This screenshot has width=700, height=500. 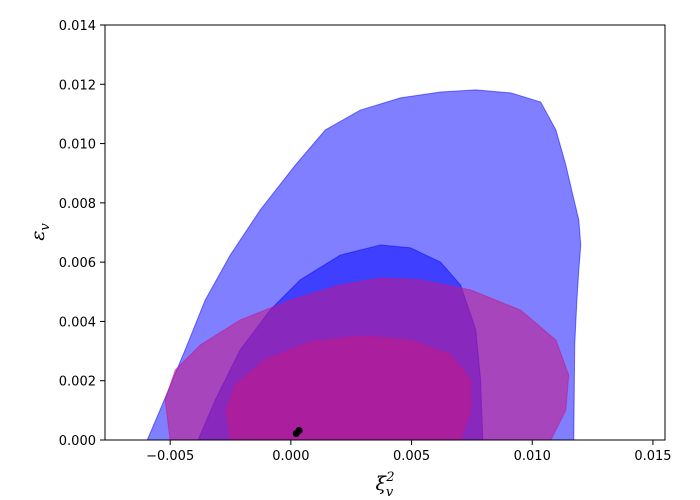 What do you see at coordinates (290, 456) in the screenshot?
I see `x-tick-label: 0.000` at bounding box center [290, 456].